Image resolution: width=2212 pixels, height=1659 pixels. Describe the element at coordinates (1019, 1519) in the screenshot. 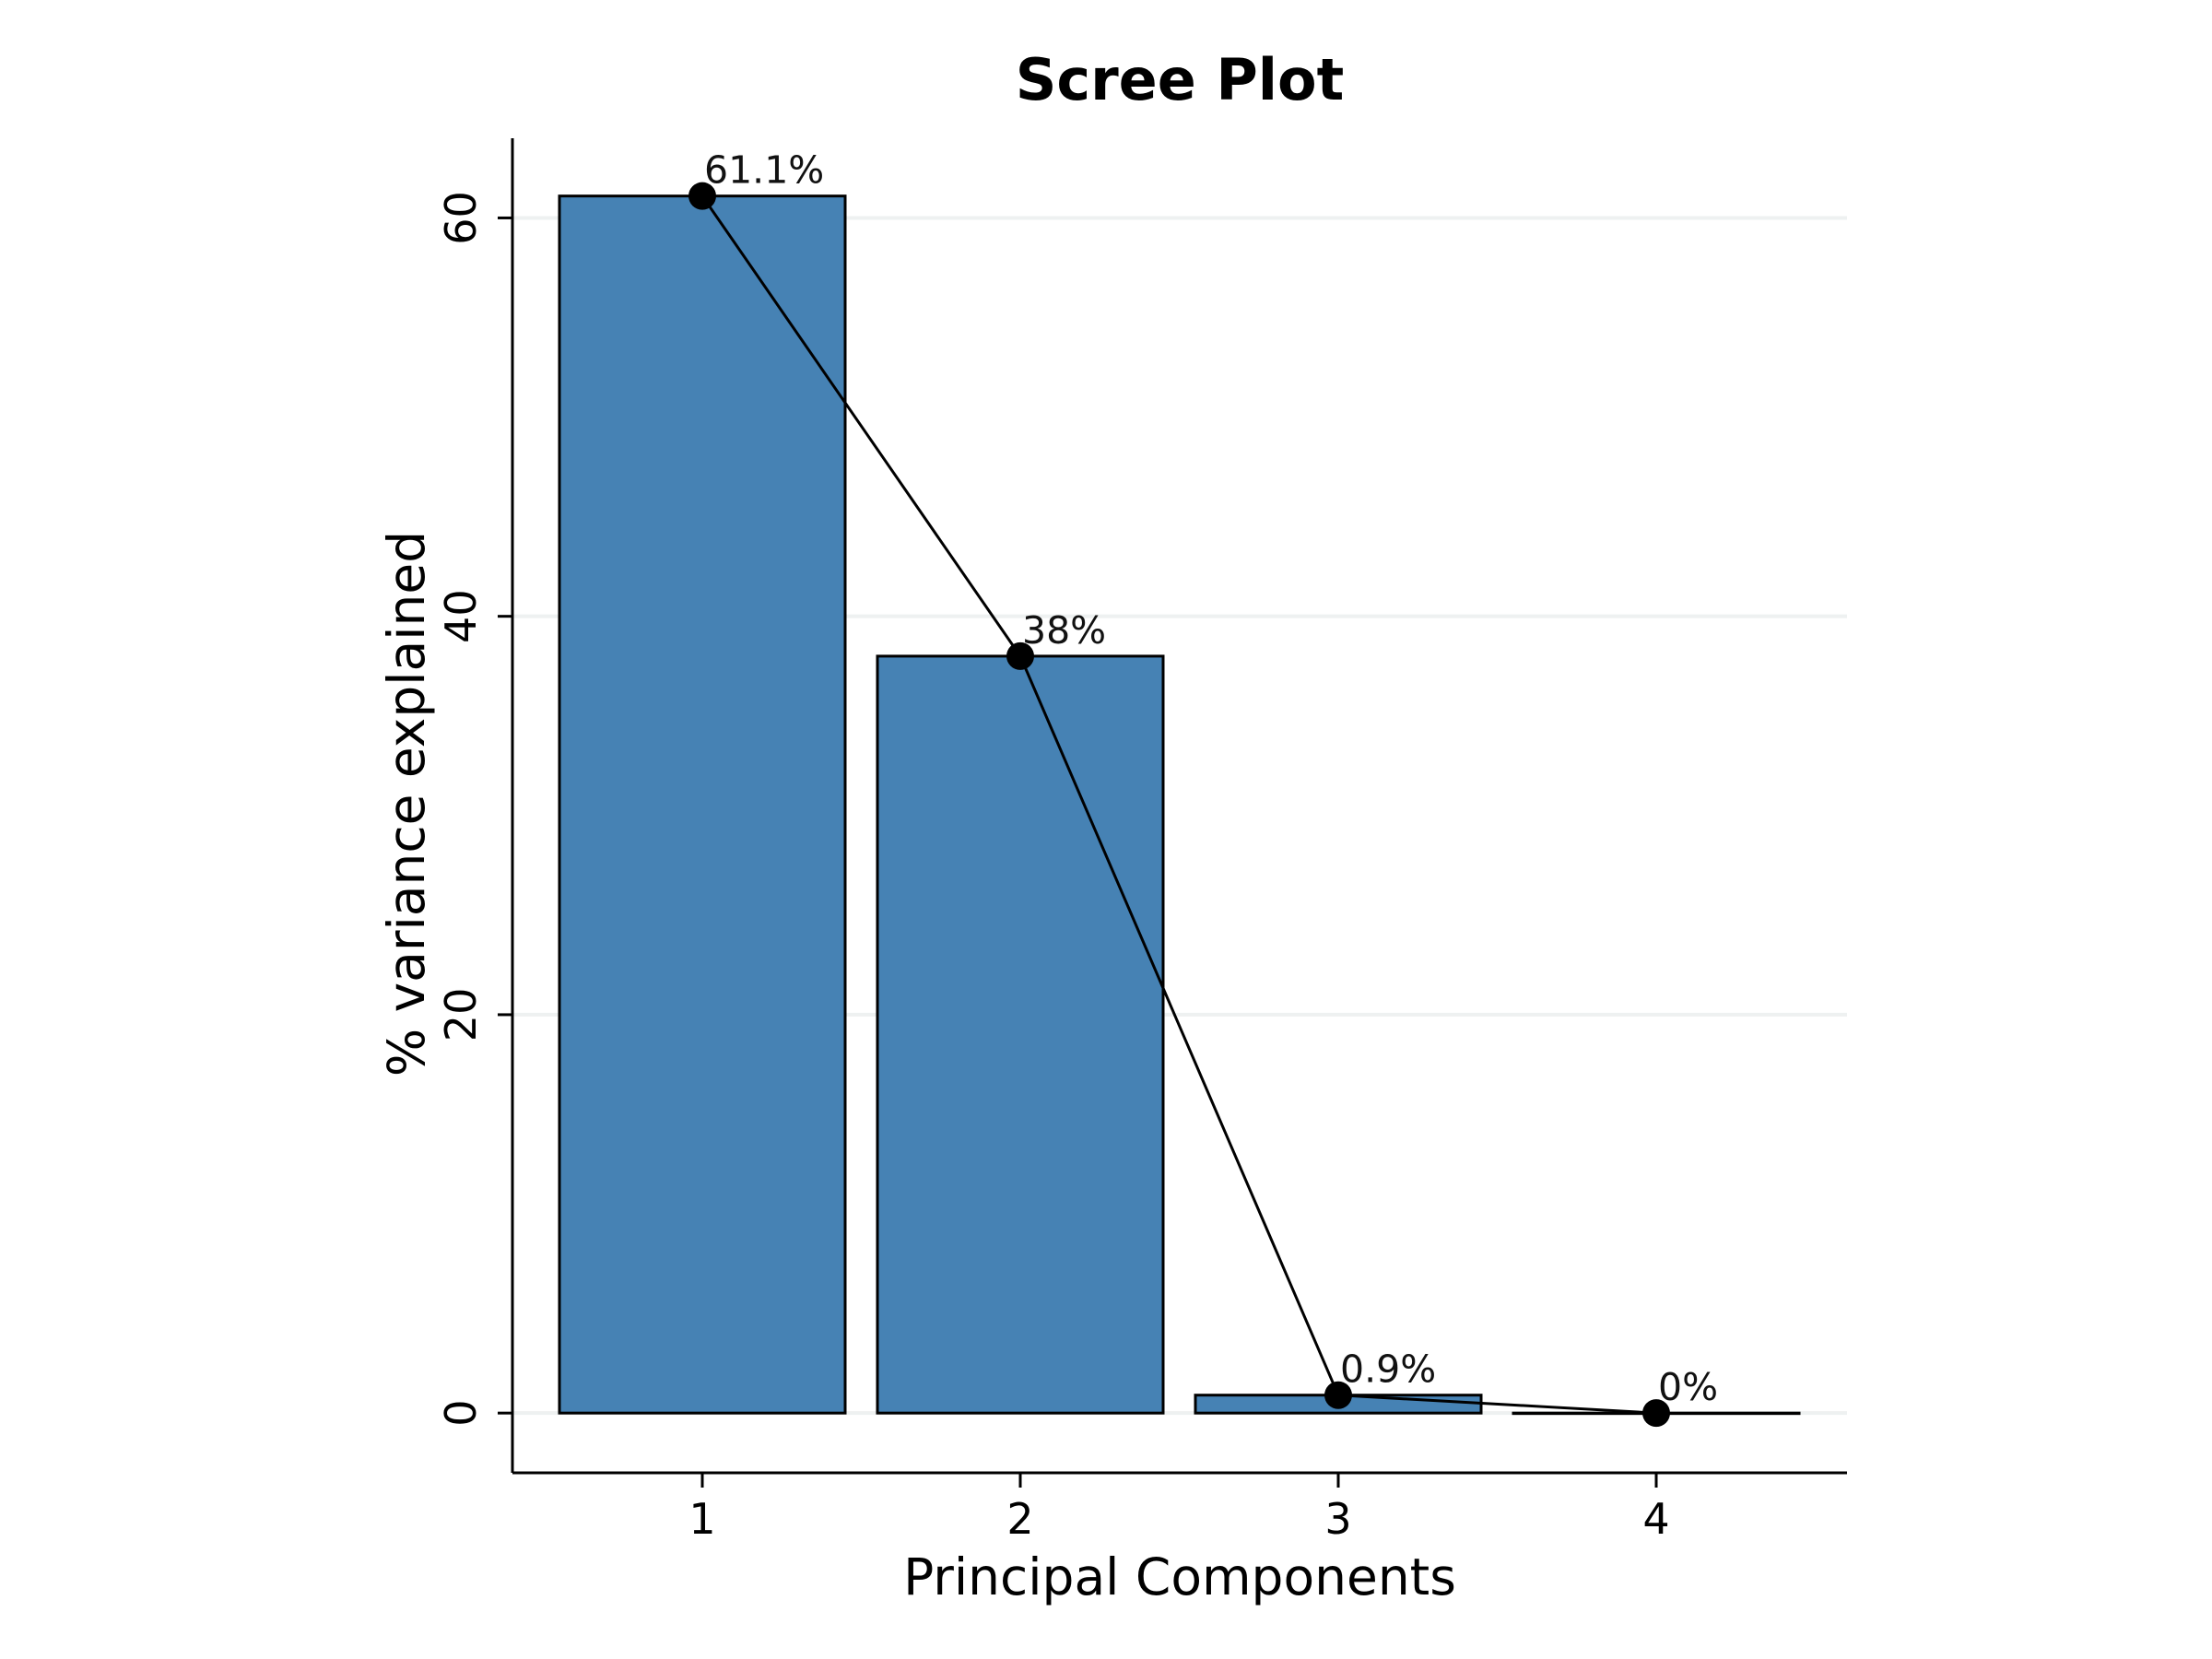

I see `x-tick-label-2: 2` at that location.